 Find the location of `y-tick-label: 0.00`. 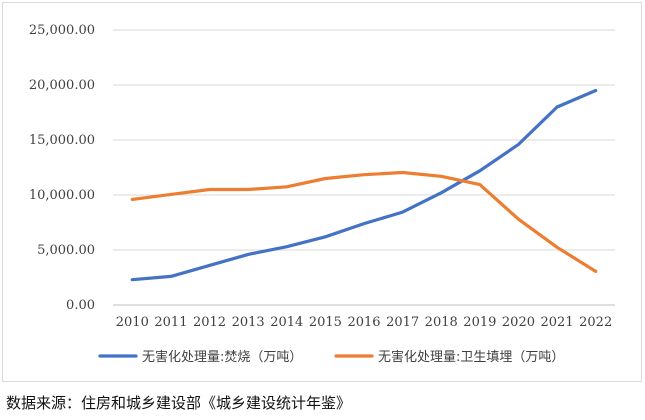

y-tick-label: 0.00 is located at coordinates (80, 305).